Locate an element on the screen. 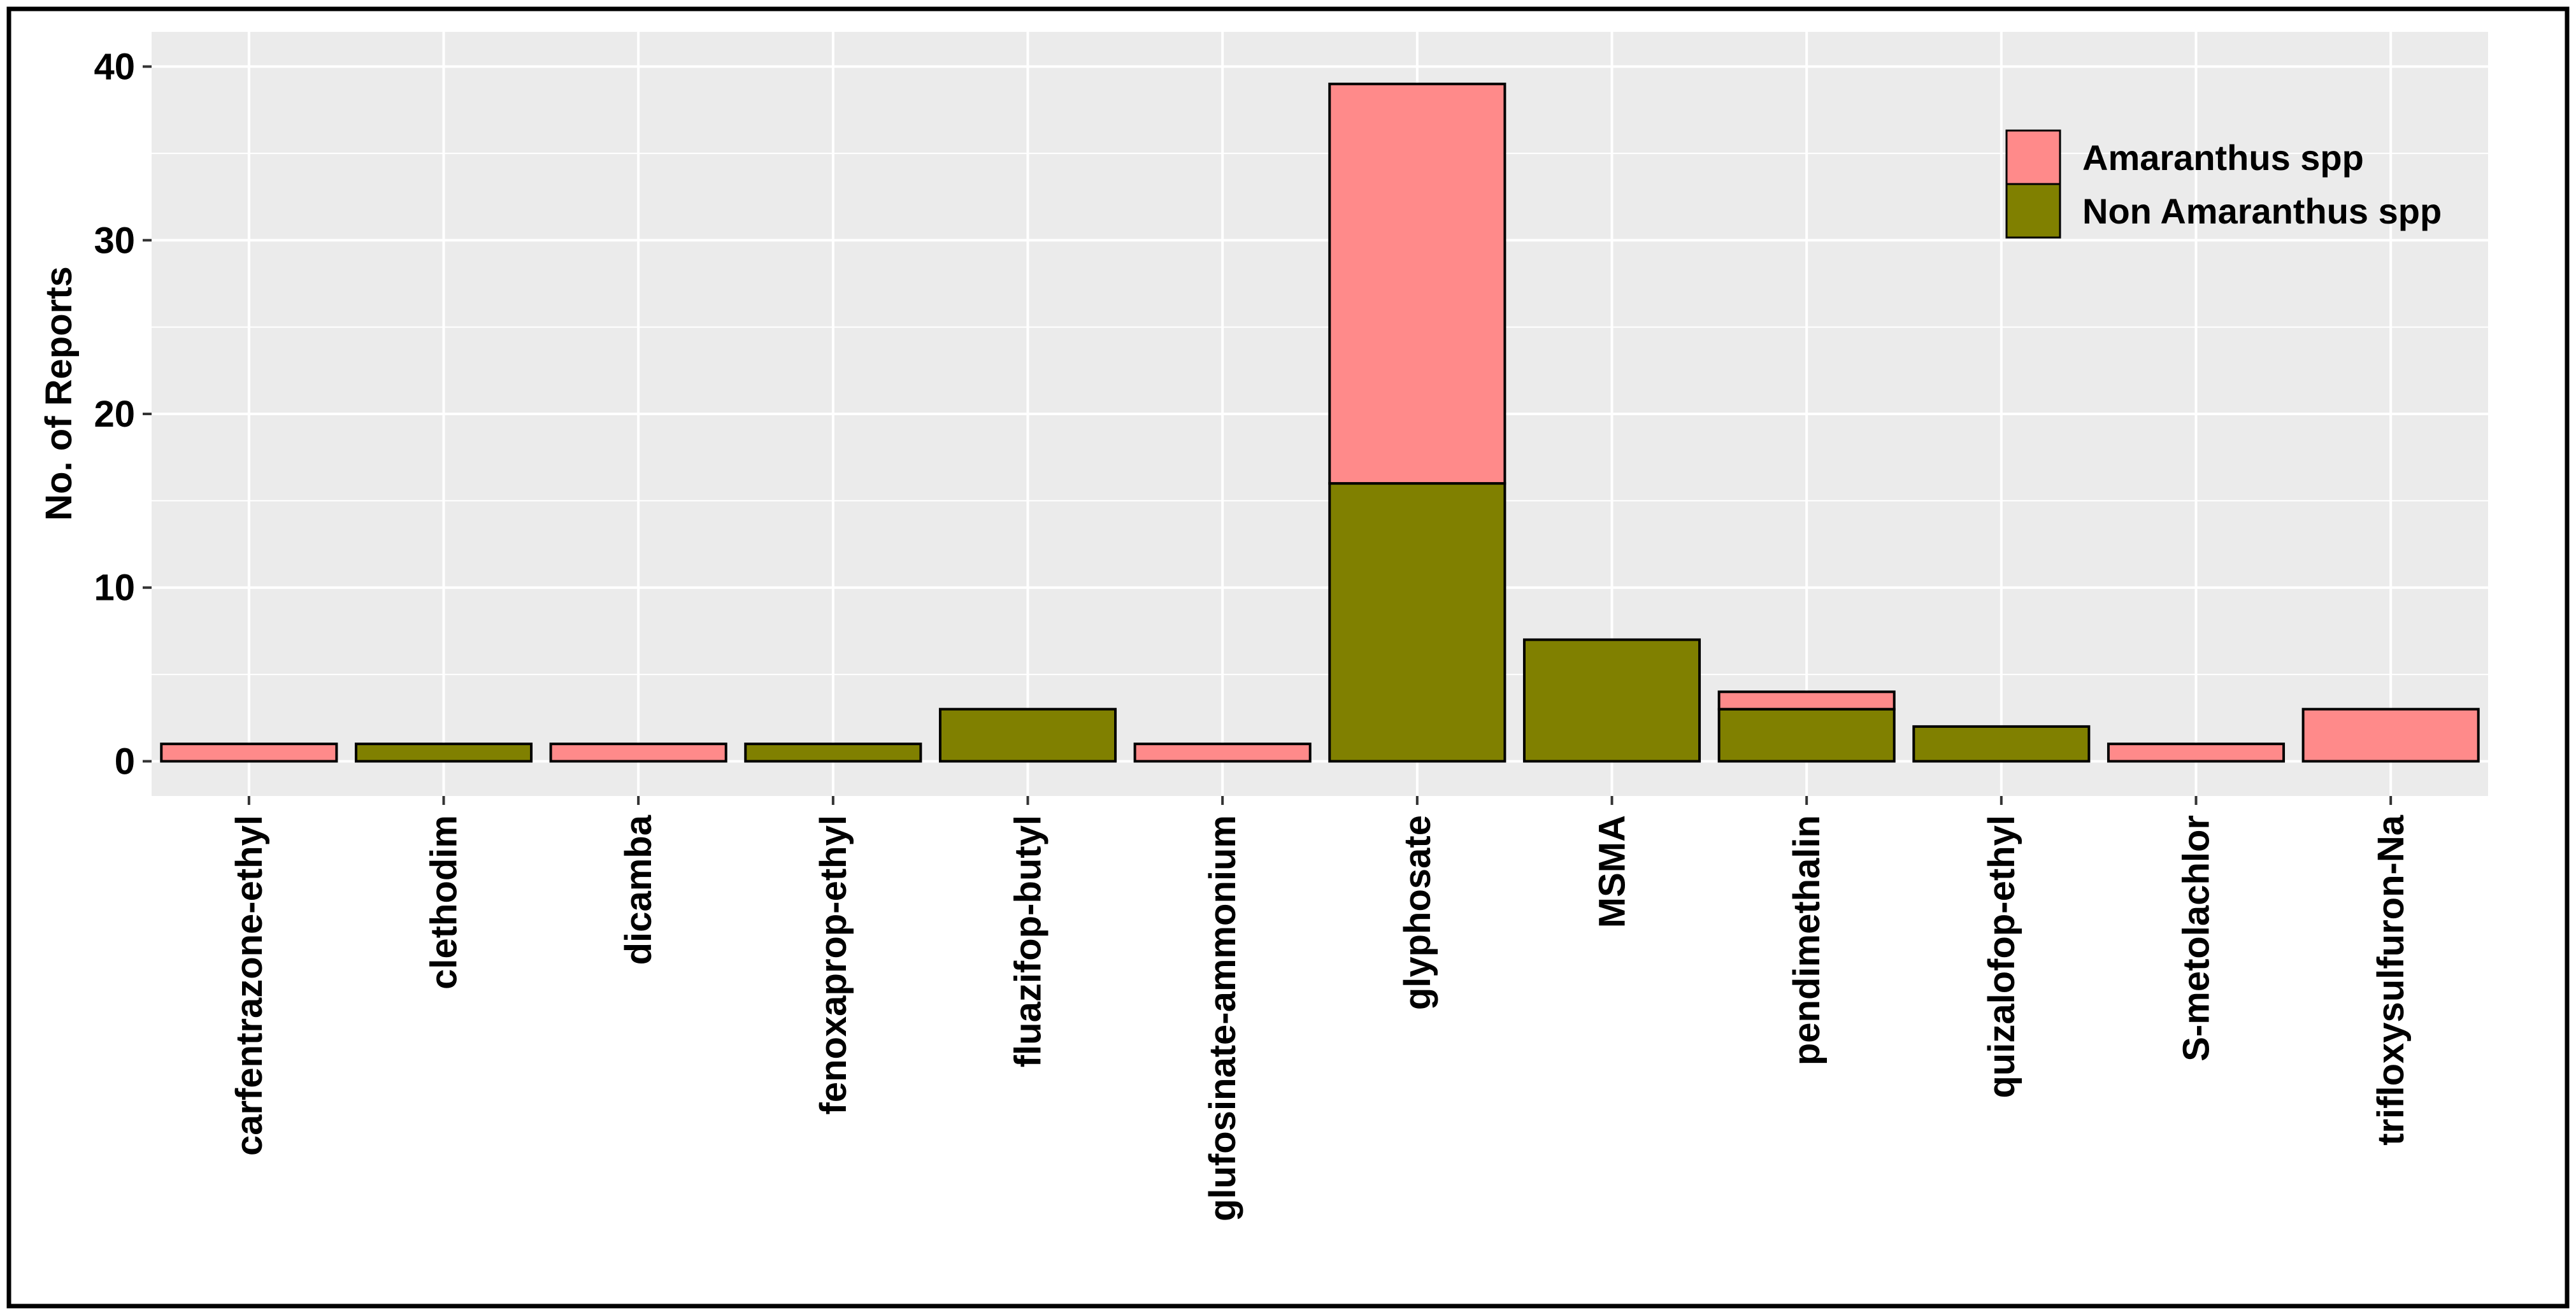  x-tick-label: S-metolachlor is located at coordinates (2196, 938).